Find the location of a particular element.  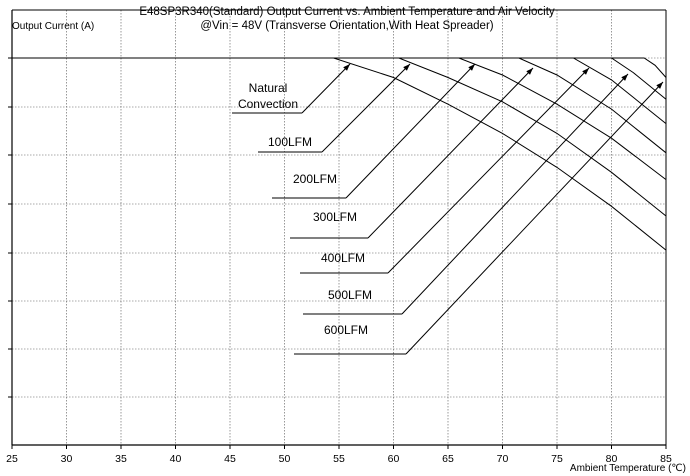

series-label: 200LFM is located at coordinates (315, 179).